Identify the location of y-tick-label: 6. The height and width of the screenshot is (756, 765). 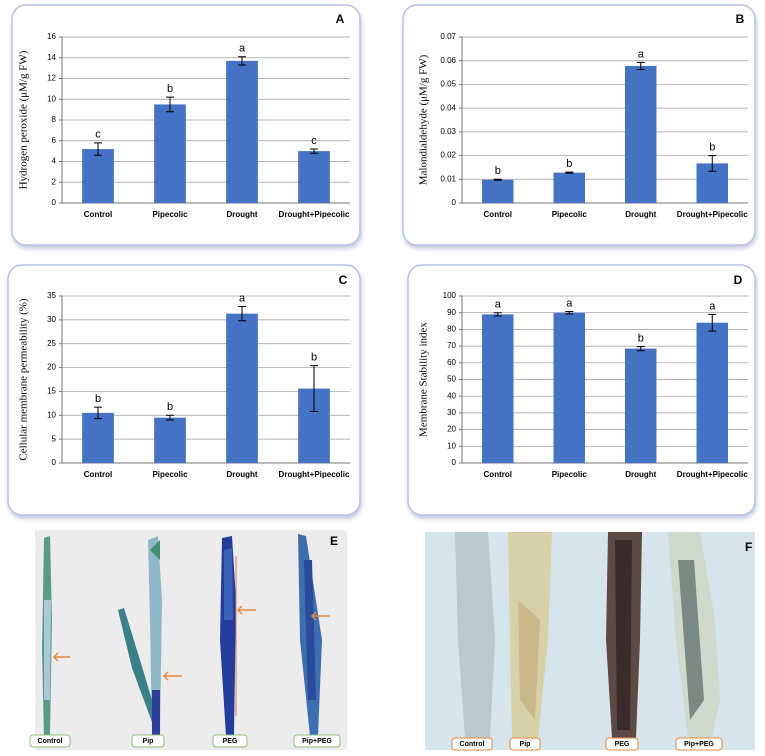
(54, 140).